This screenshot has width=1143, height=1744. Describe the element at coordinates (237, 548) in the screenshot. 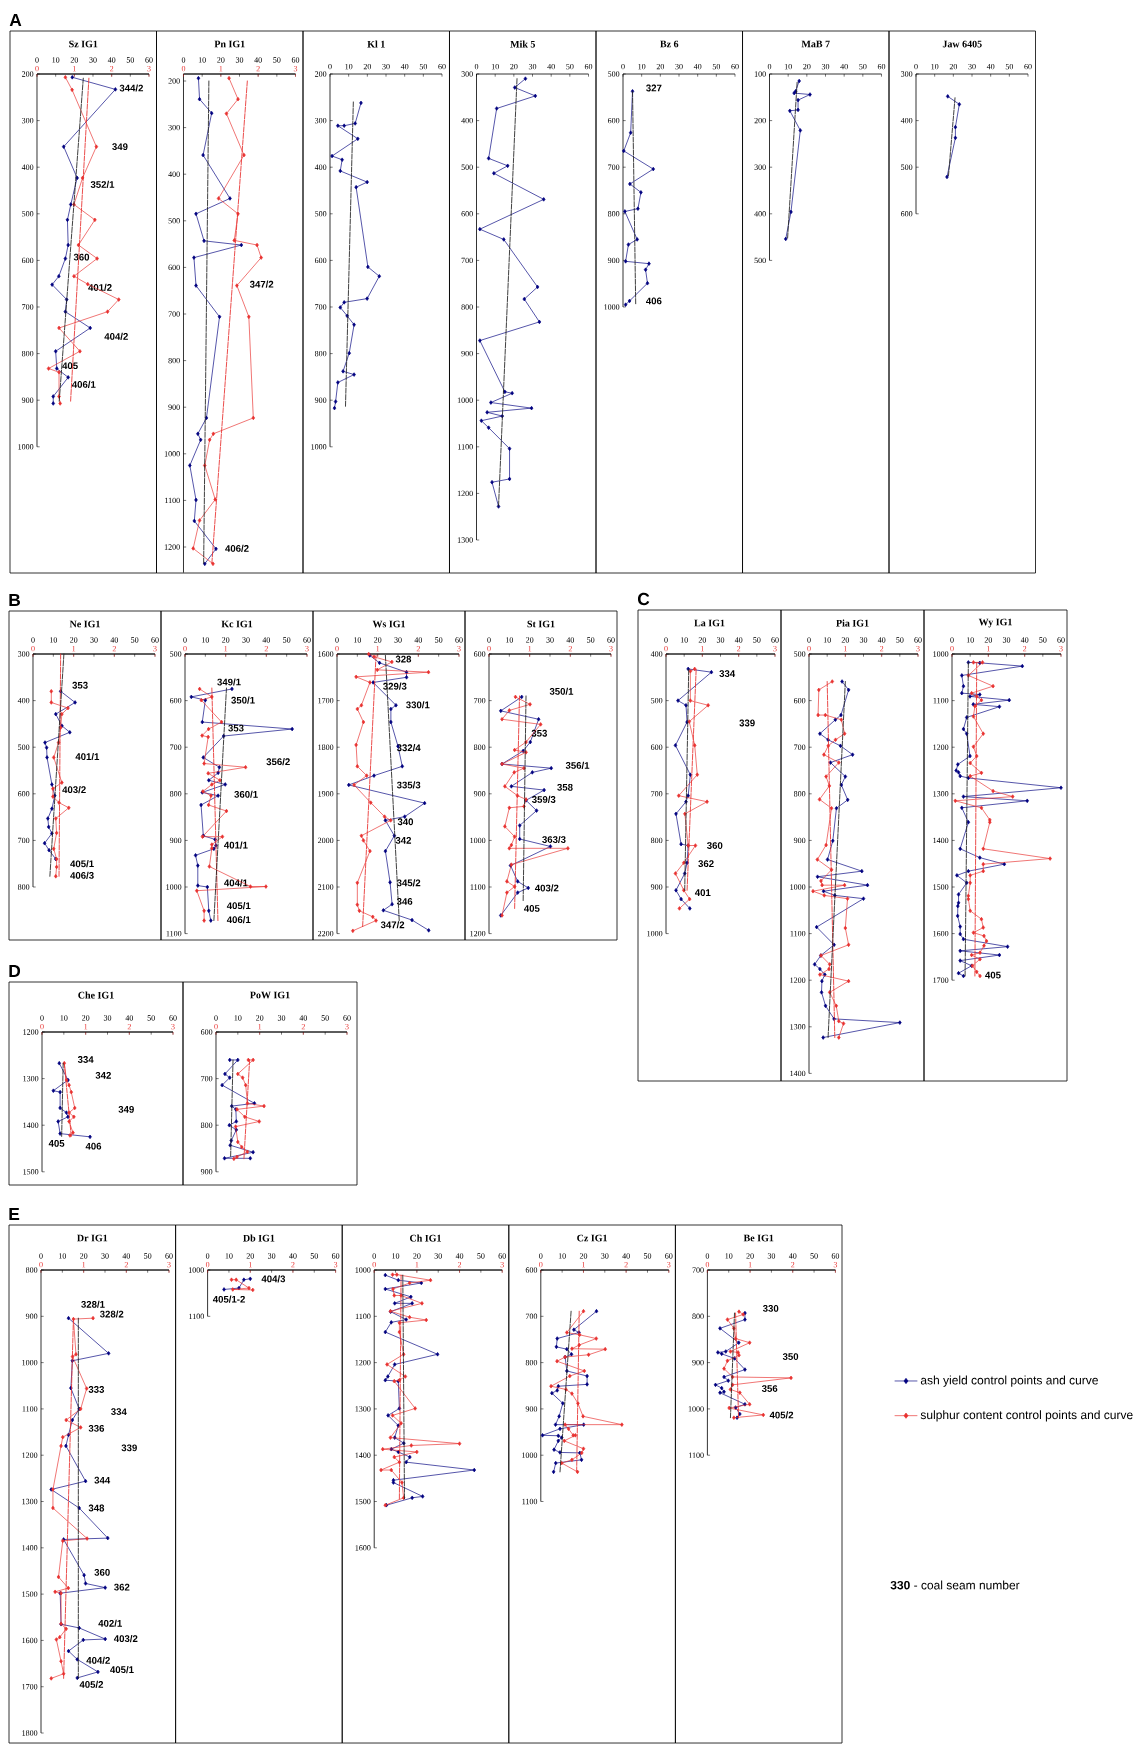

I see `annotation: 406/2` at that location.